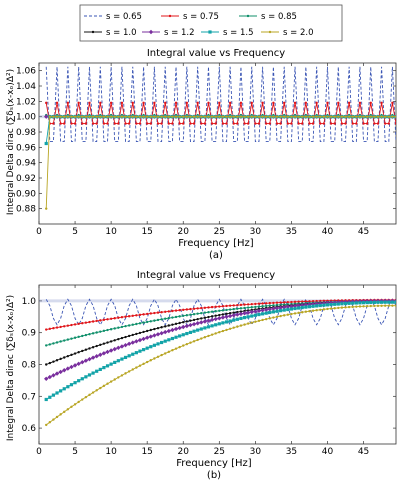 Image resolution: width=403 pixels, height=482 pixels. What do you see at coordinates (46, 143) in the screenshot?
I see `panel-a-point-s15` at bounding box center [46, 143].